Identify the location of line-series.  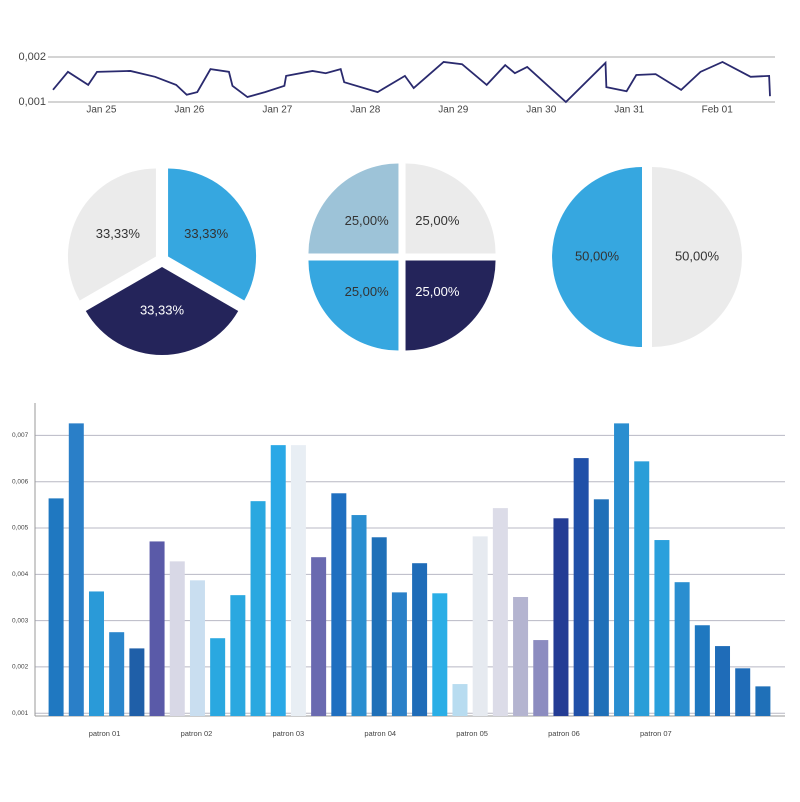
(411, 82).